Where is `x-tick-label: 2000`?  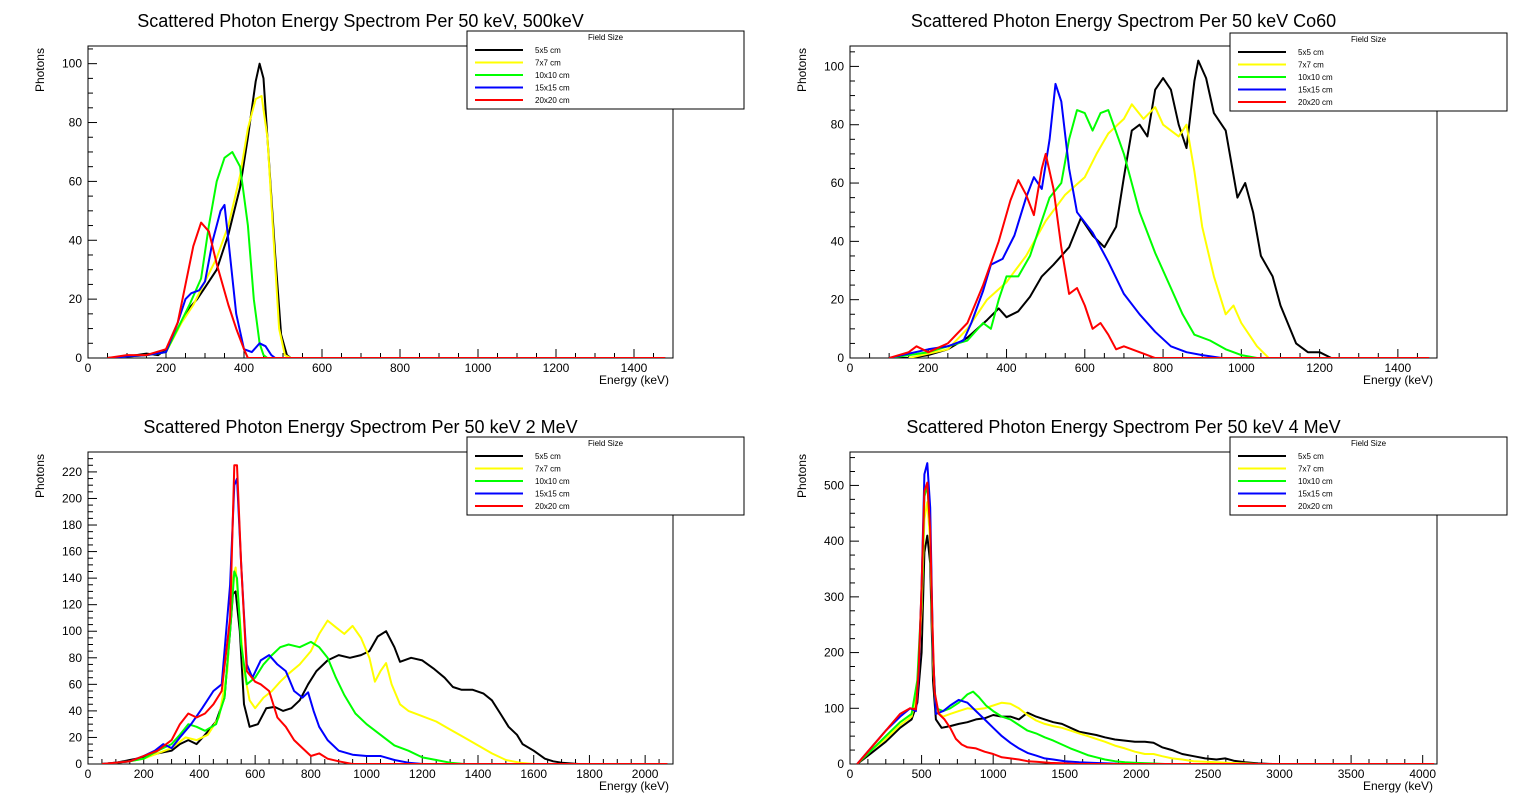
x-tick-label: 2000 is located at coordinates (1136, 774).